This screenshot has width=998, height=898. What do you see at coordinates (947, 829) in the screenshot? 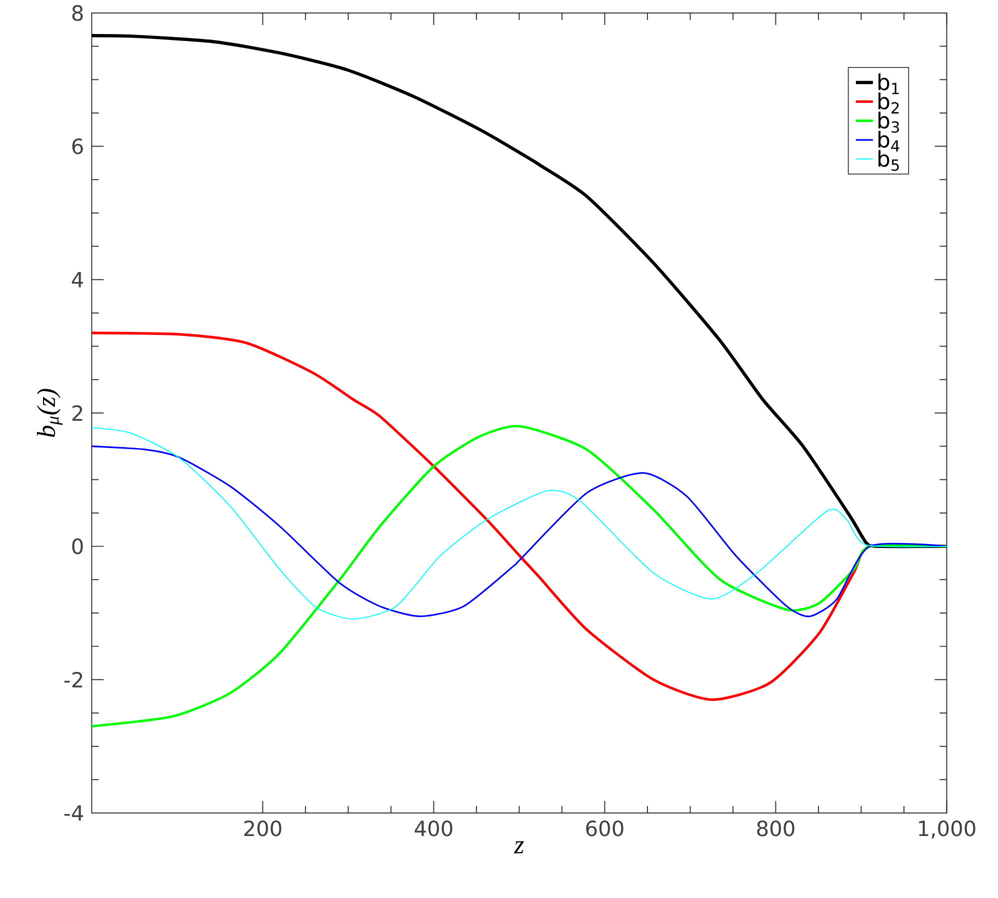
I see `x-tick-label: 1,000` at bounding box center [947, 829].